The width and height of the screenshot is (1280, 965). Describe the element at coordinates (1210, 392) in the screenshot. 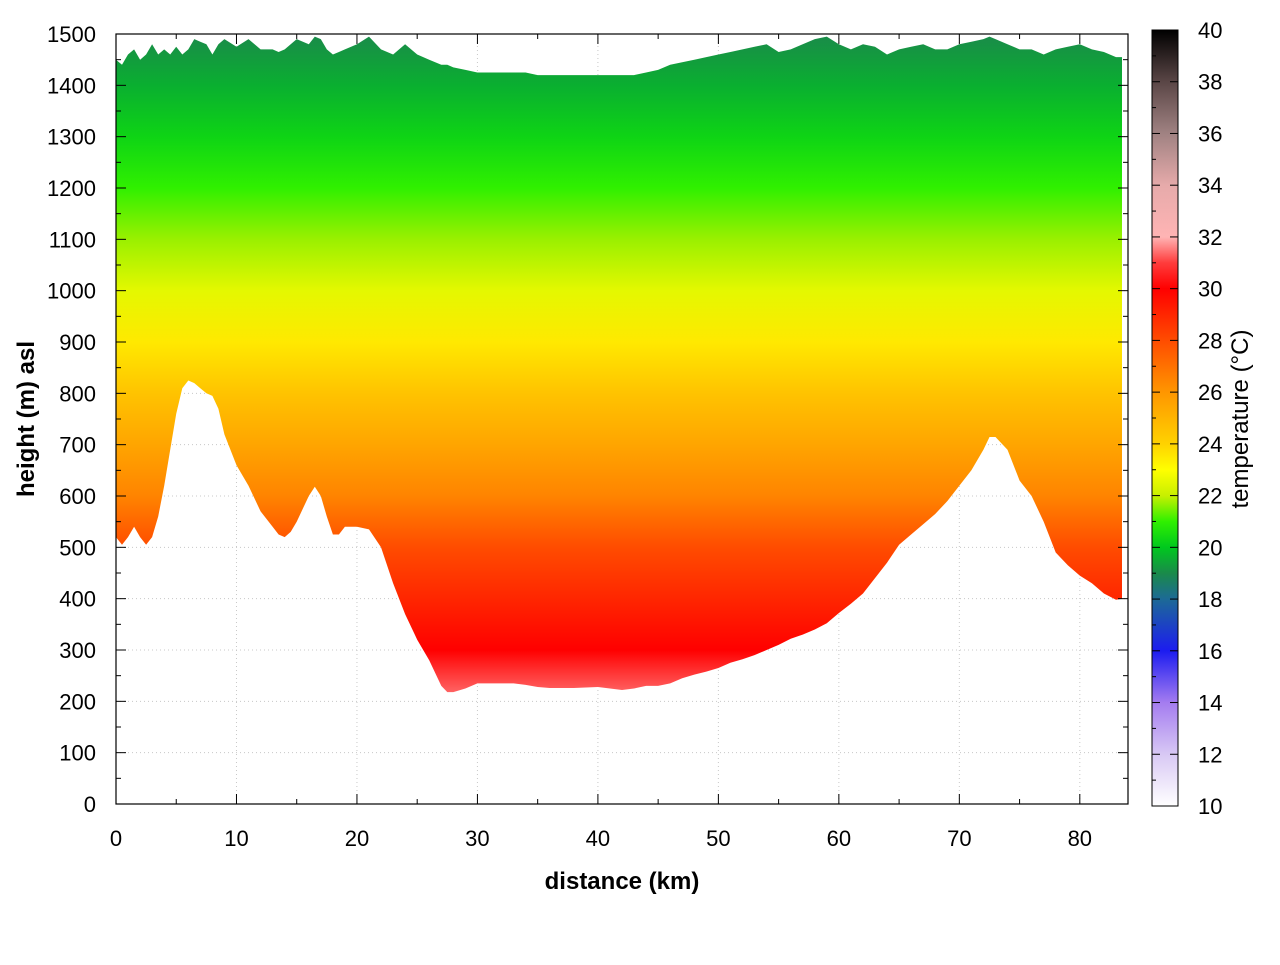

I see `colorbar-tick-label: 26` at that location.